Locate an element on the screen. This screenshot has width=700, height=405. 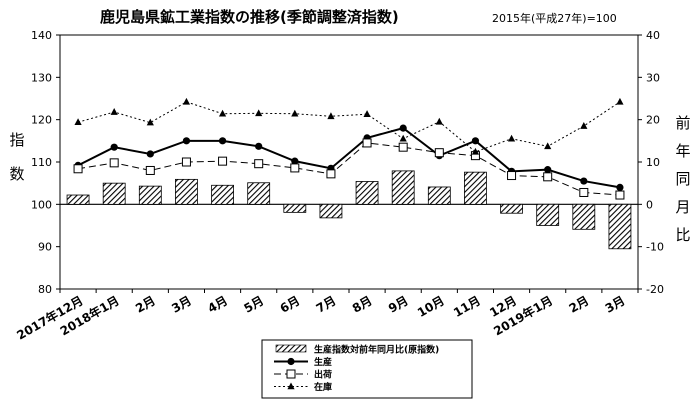
legend-swatch-bar is located at coordinates (291, 348).